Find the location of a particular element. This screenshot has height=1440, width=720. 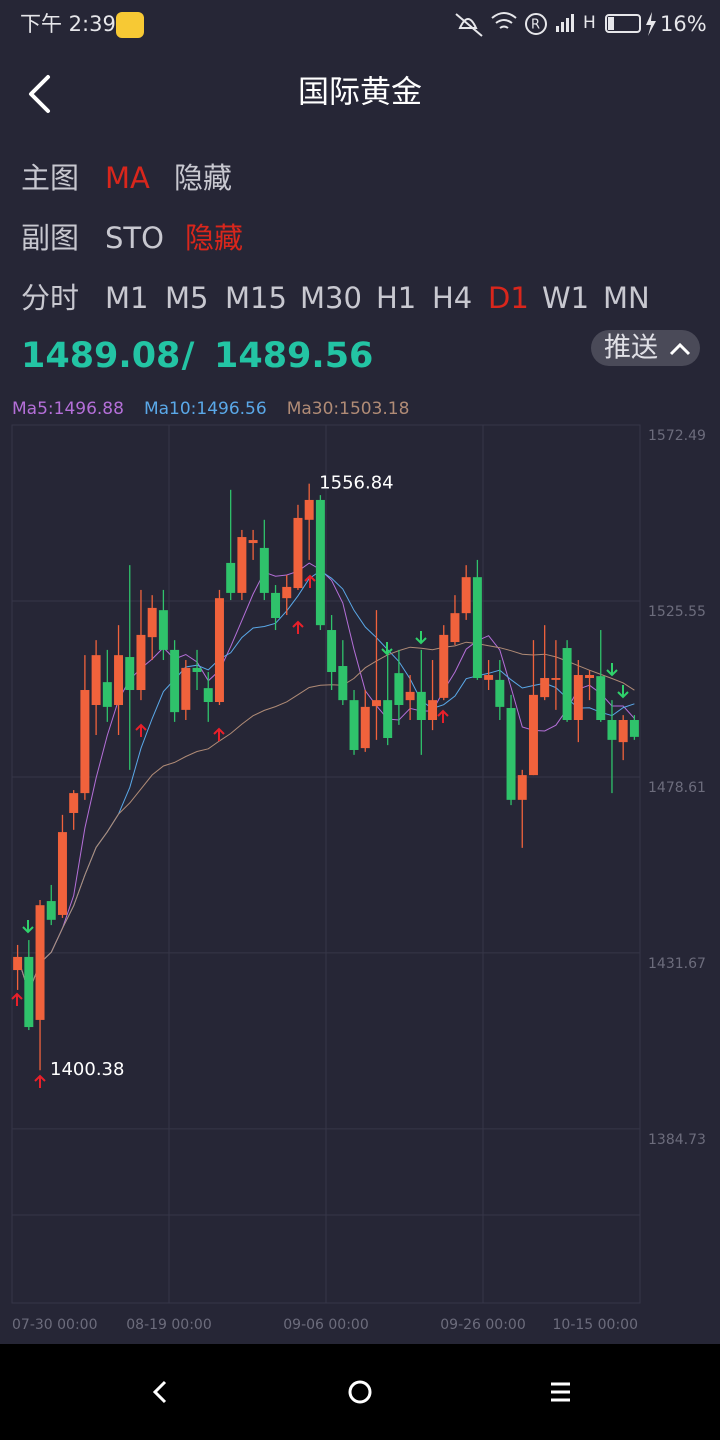

period-option: M5 is located at coordinates (186, 298).